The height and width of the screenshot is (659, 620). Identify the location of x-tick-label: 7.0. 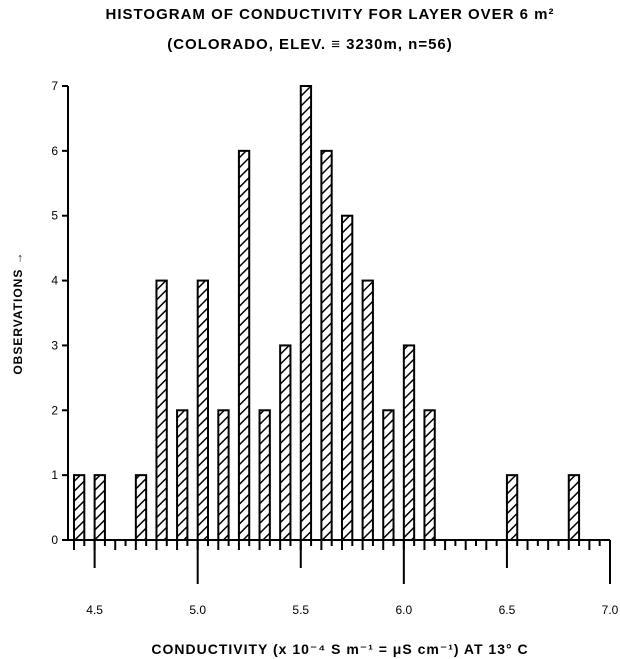
(610, 610).